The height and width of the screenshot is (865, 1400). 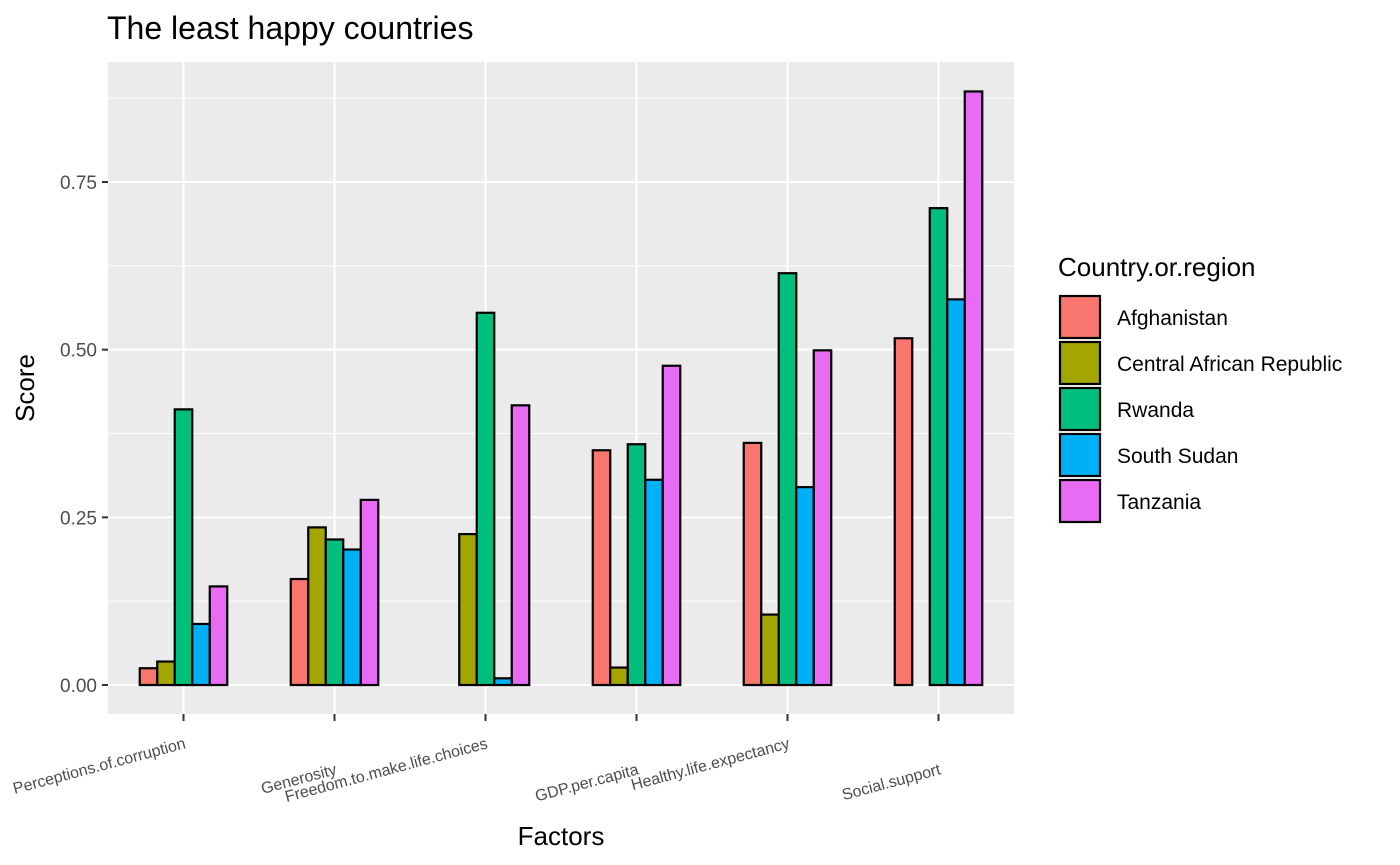 What do you see at coordinates (1177, 456) in the screenshot?
I see `legend-label-south-sudan: South Sudan` at bounding box center [1177, 456].